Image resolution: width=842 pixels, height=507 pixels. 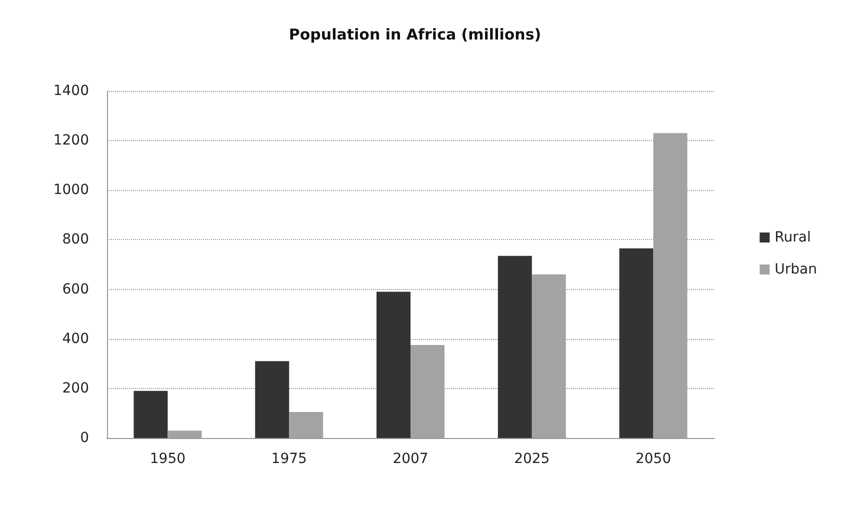 I want to click on x-tick-label: 2025, so click(x=532, y=459).